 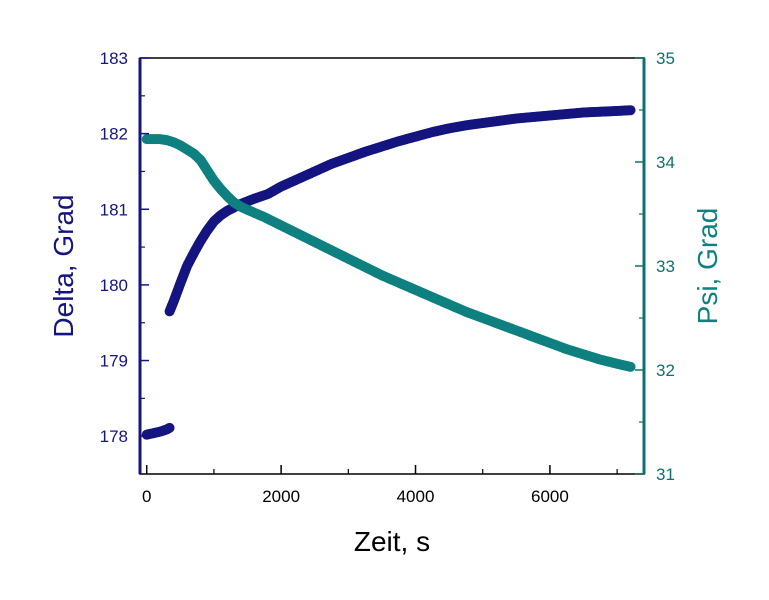 What do you see at coordinates (416, 496) in the screenshot?
I see `x-tick-label: 4000` at bounding box center [416, 496].